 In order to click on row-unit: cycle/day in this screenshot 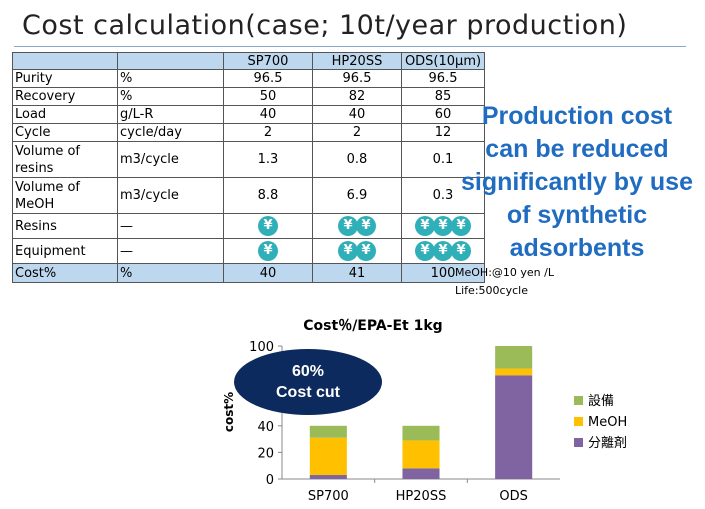, I will do `click(170, 132)`.